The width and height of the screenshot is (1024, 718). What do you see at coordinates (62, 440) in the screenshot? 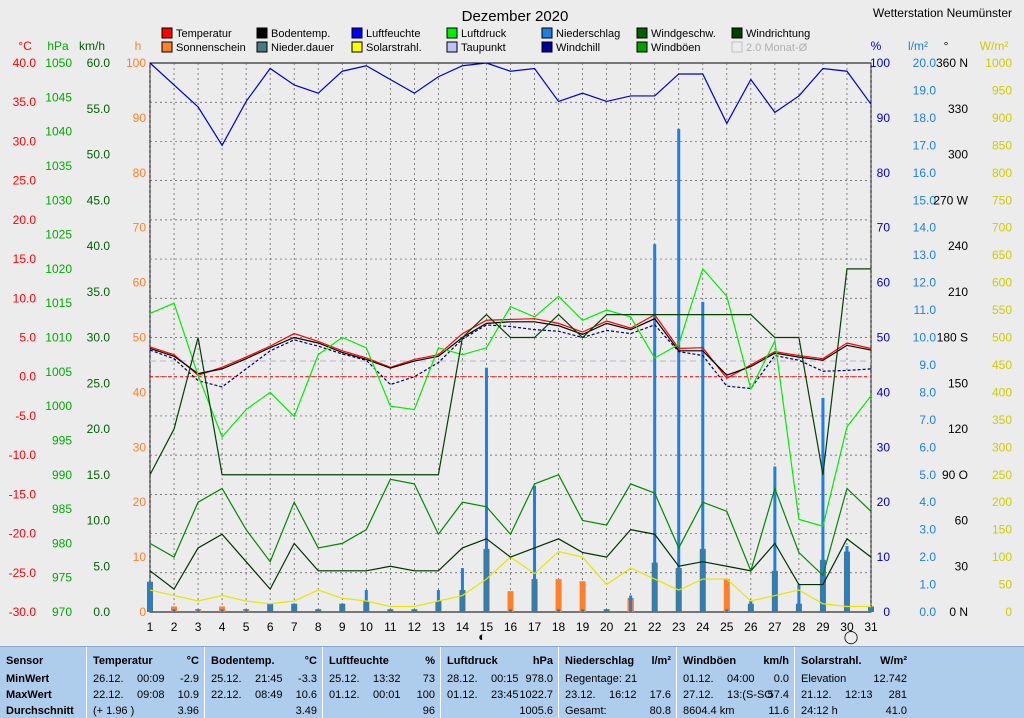
I see `tick-label-hpa: 995` at bounding box center [62, 440].